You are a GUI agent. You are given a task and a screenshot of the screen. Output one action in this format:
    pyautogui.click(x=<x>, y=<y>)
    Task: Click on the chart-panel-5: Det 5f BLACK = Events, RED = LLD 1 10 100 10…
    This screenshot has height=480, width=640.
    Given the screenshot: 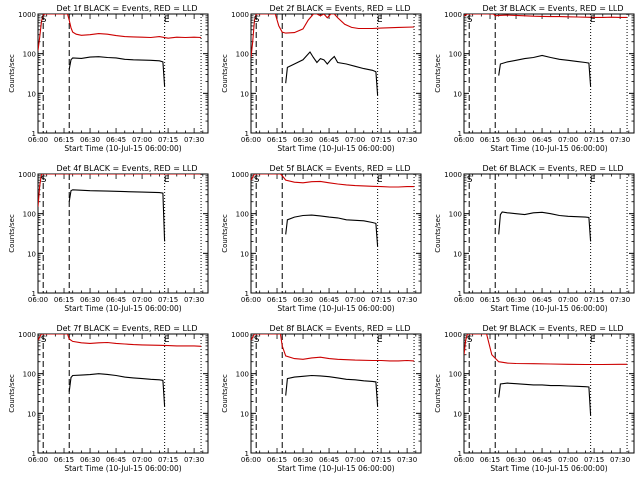 What is the action you would take?
    pyautogui.click(x=321, y=238)
    